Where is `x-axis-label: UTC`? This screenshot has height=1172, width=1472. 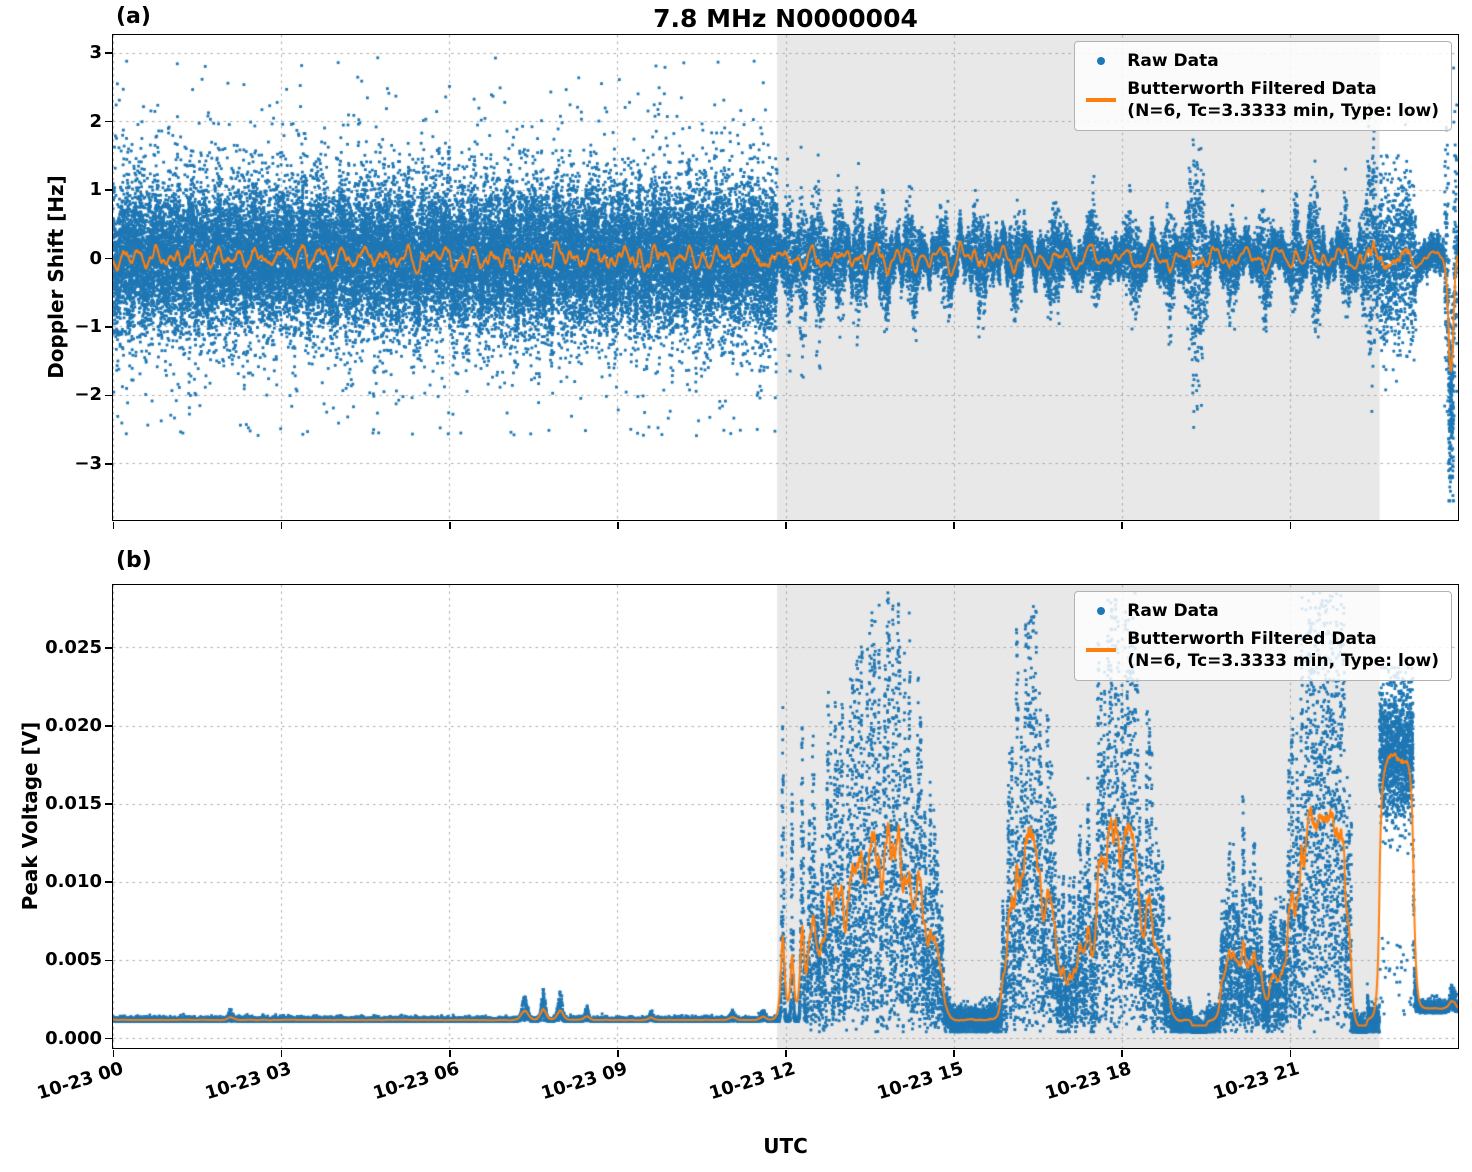
x-axis-label: UTC is located at coordinates (785, 1146).